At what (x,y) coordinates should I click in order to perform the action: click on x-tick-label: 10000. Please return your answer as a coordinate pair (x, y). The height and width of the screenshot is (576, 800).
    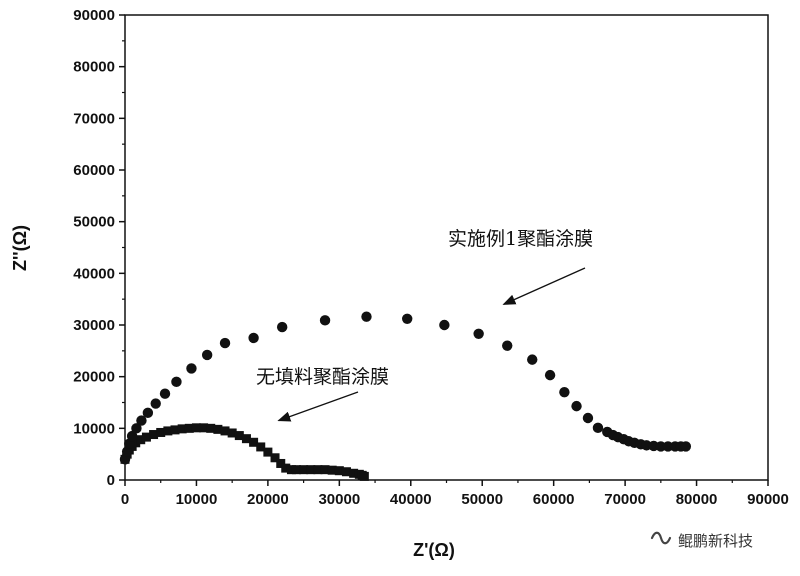
    Looking at the image, I should click on (197, 499).